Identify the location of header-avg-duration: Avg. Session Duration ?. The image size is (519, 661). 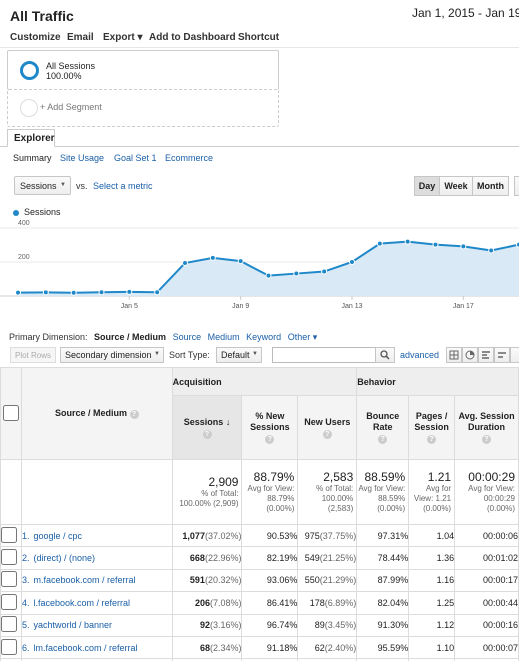
(486, 427).